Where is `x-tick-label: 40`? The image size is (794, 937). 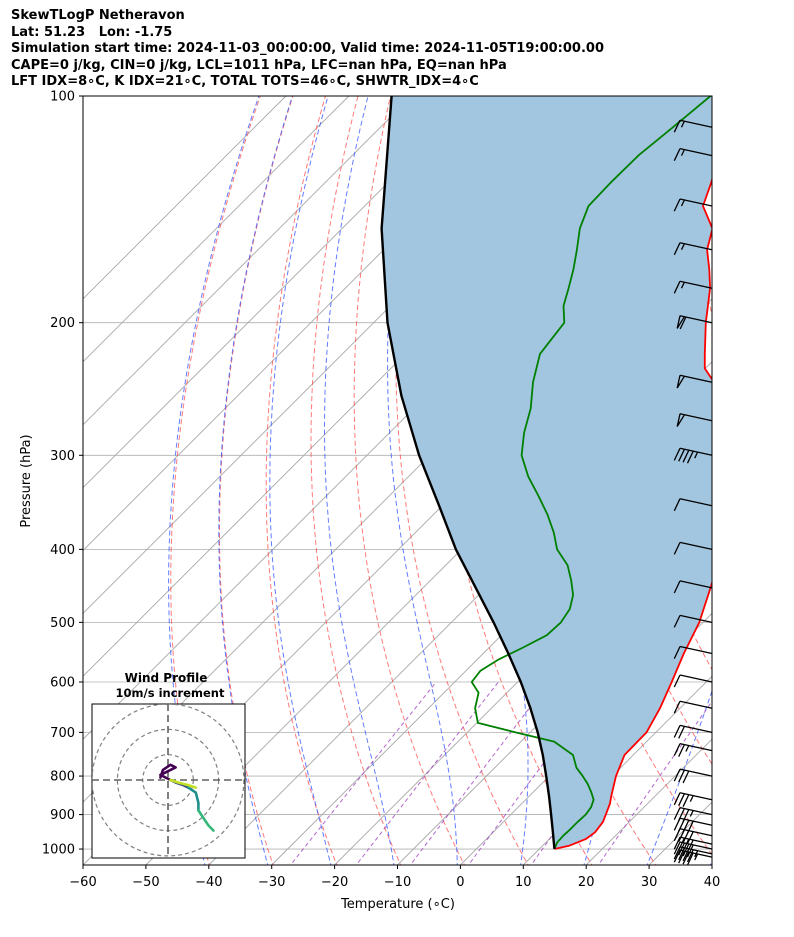 x-tick-label: 40 is located at coordinates (712, 882).